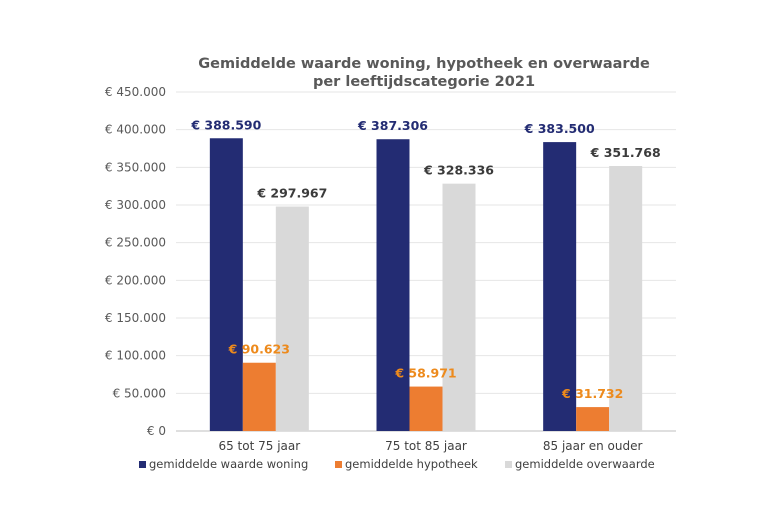 The width and height of the screenshot is (768, 506). What do you see at coordinates (593, 446) in the screenshot?
I see `x-category-label: 85 jaar en ouder` at bounding box center [593, 446].